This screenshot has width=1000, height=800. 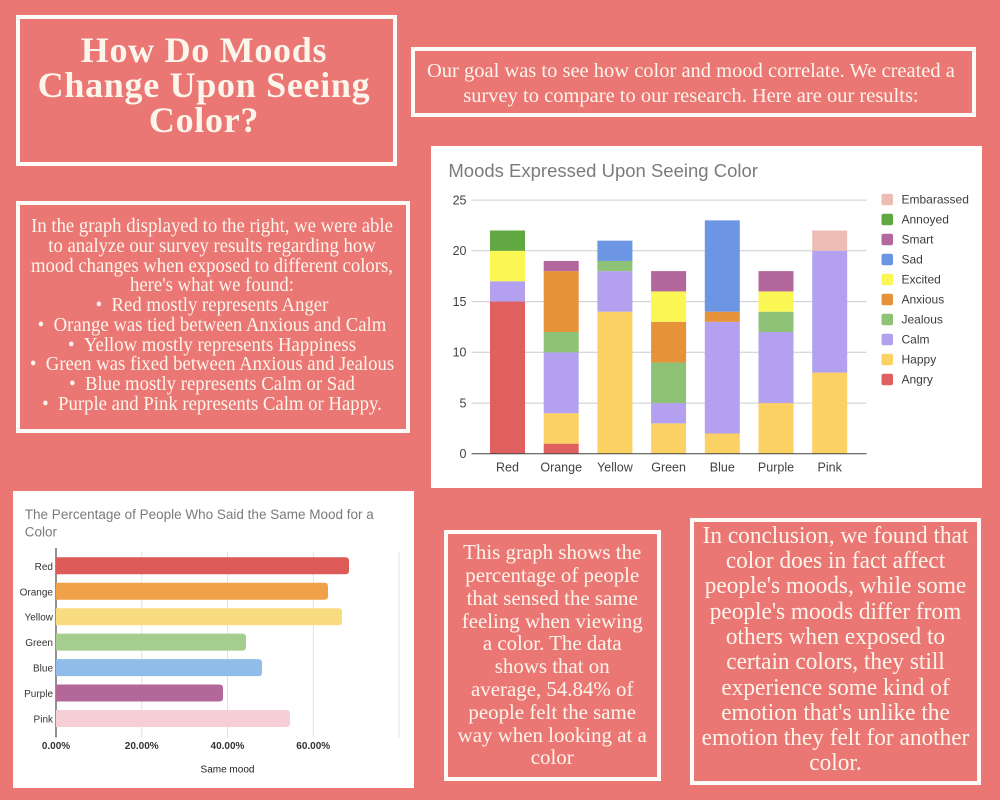 I want to click on svg-text: Anxious, so click(x=922, y=300).